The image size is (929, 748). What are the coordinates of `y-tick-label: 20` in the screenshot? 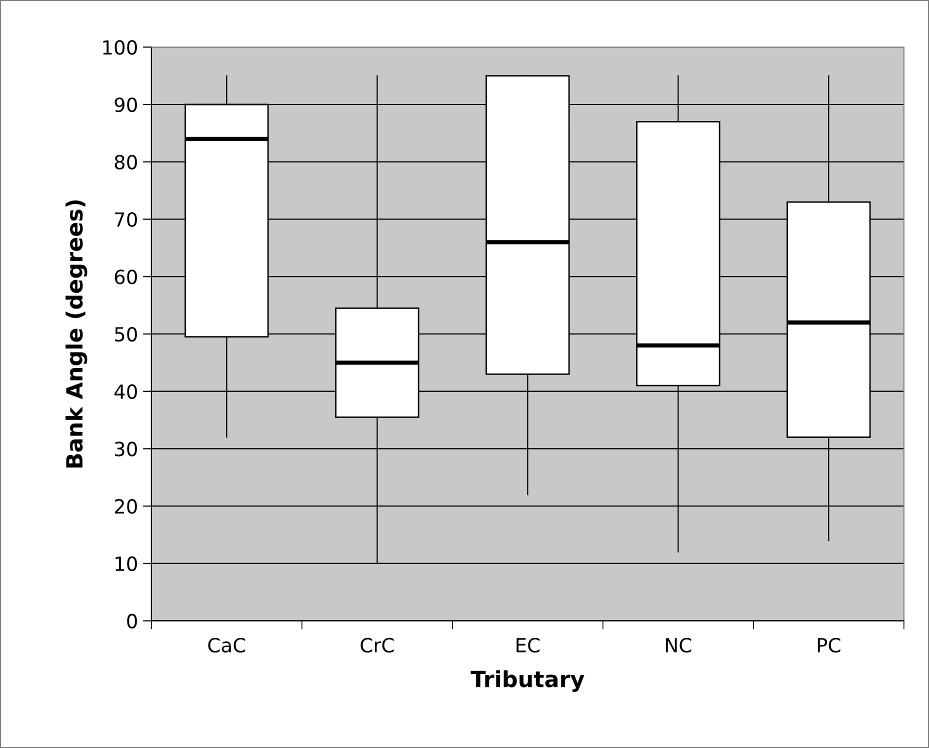 It's located at (125, 506).